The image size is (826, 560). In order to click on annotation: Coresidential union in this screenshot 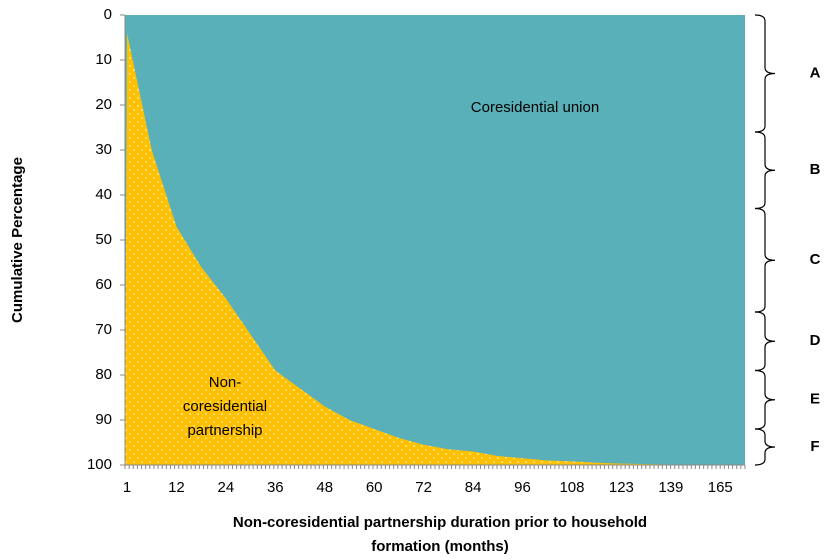, I will do `click(535, 107)`.